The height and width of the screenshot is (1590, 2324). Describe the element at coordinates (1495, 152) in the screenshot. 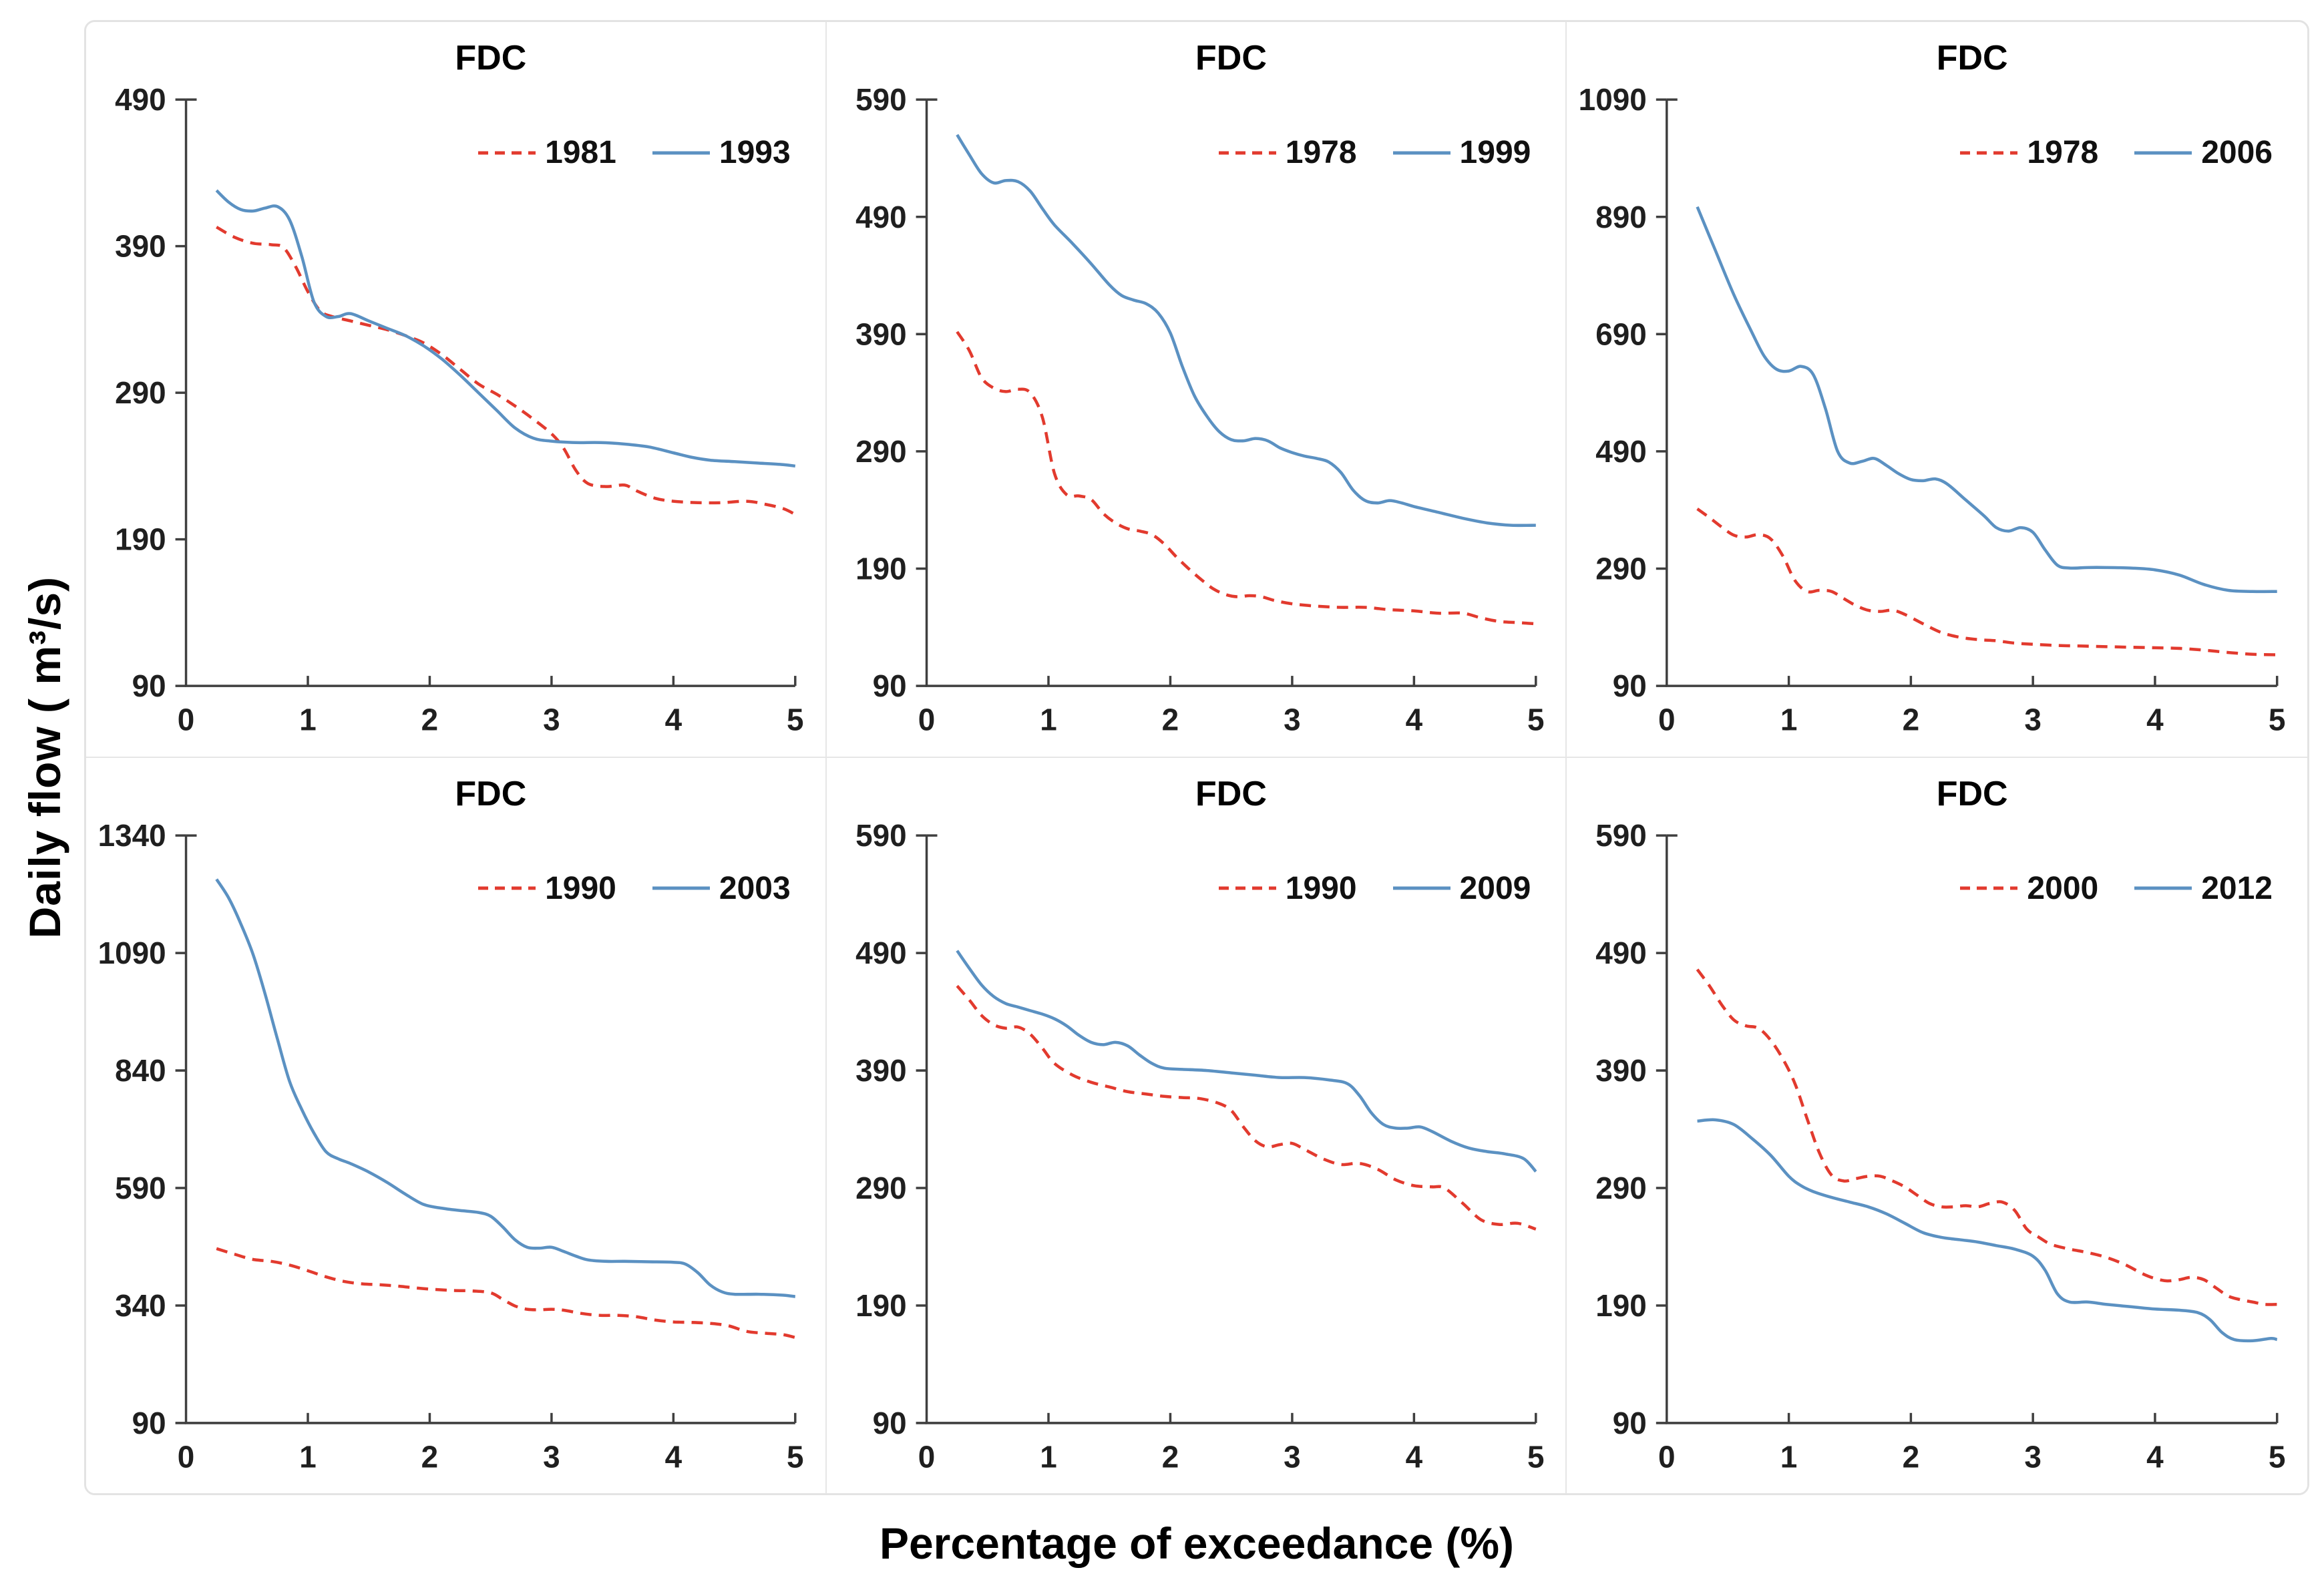

I see `legend-label: 1999` at that location.